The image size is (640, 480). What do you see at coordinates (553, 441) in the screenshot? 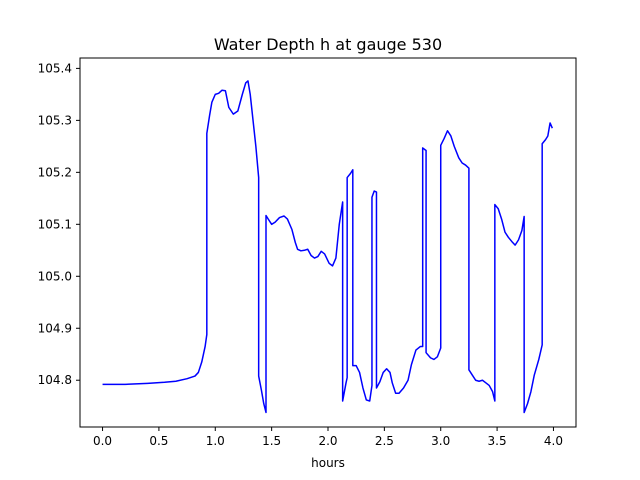
I see `x-tick-label: 4.0` at bounding box center [553, 441].